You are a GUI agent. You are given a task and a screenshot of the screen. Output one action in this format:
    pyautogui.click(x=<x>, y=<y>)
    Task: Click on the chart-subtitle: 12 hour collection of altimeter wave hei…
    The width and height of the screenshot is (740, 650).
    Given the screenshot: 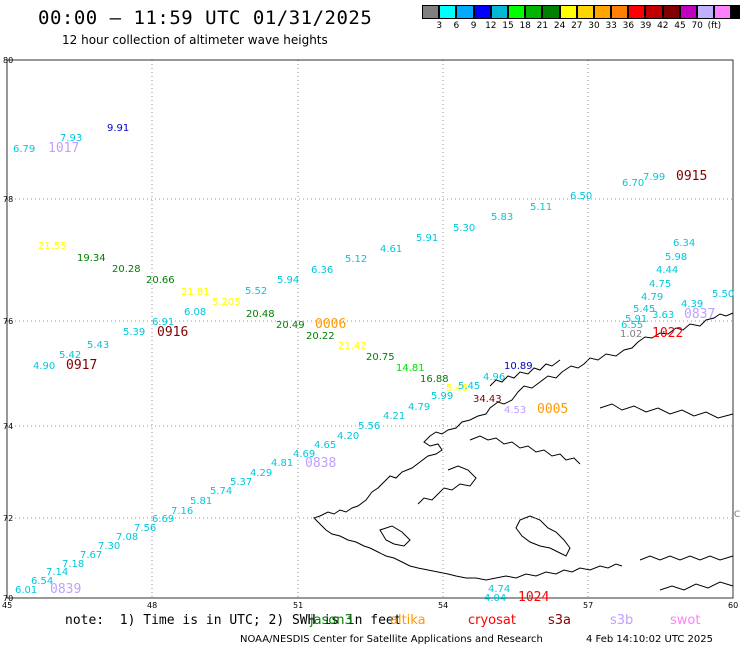 What is the action you would take?
    pyautogui.click(x=195, y=40)
    